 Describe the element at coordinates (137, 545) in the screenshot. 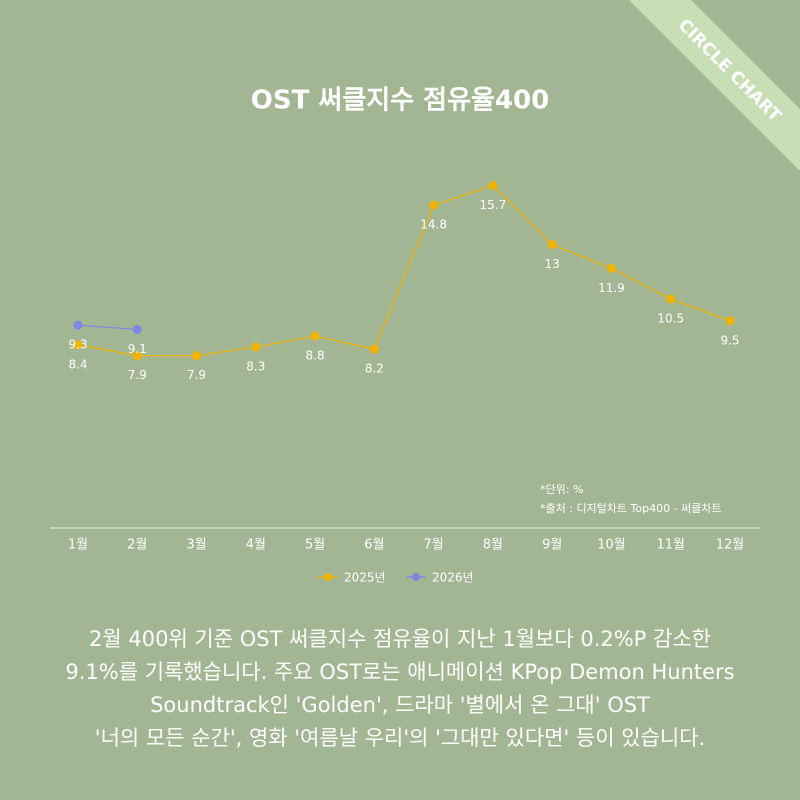

I see `x-tick-label: 2월` at that location.